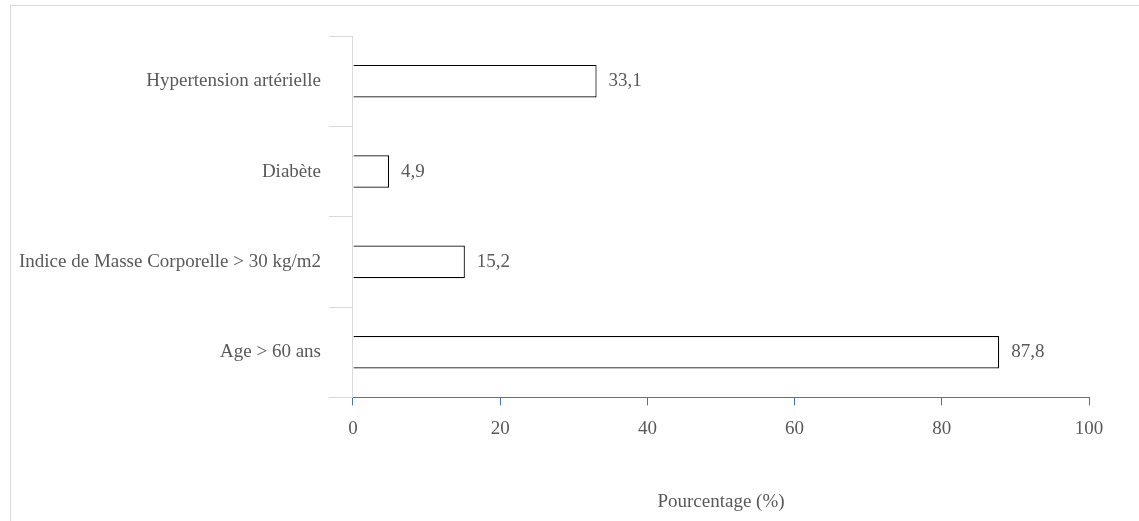  I want to click on x-tick-label: 100, so click(1089, 427).